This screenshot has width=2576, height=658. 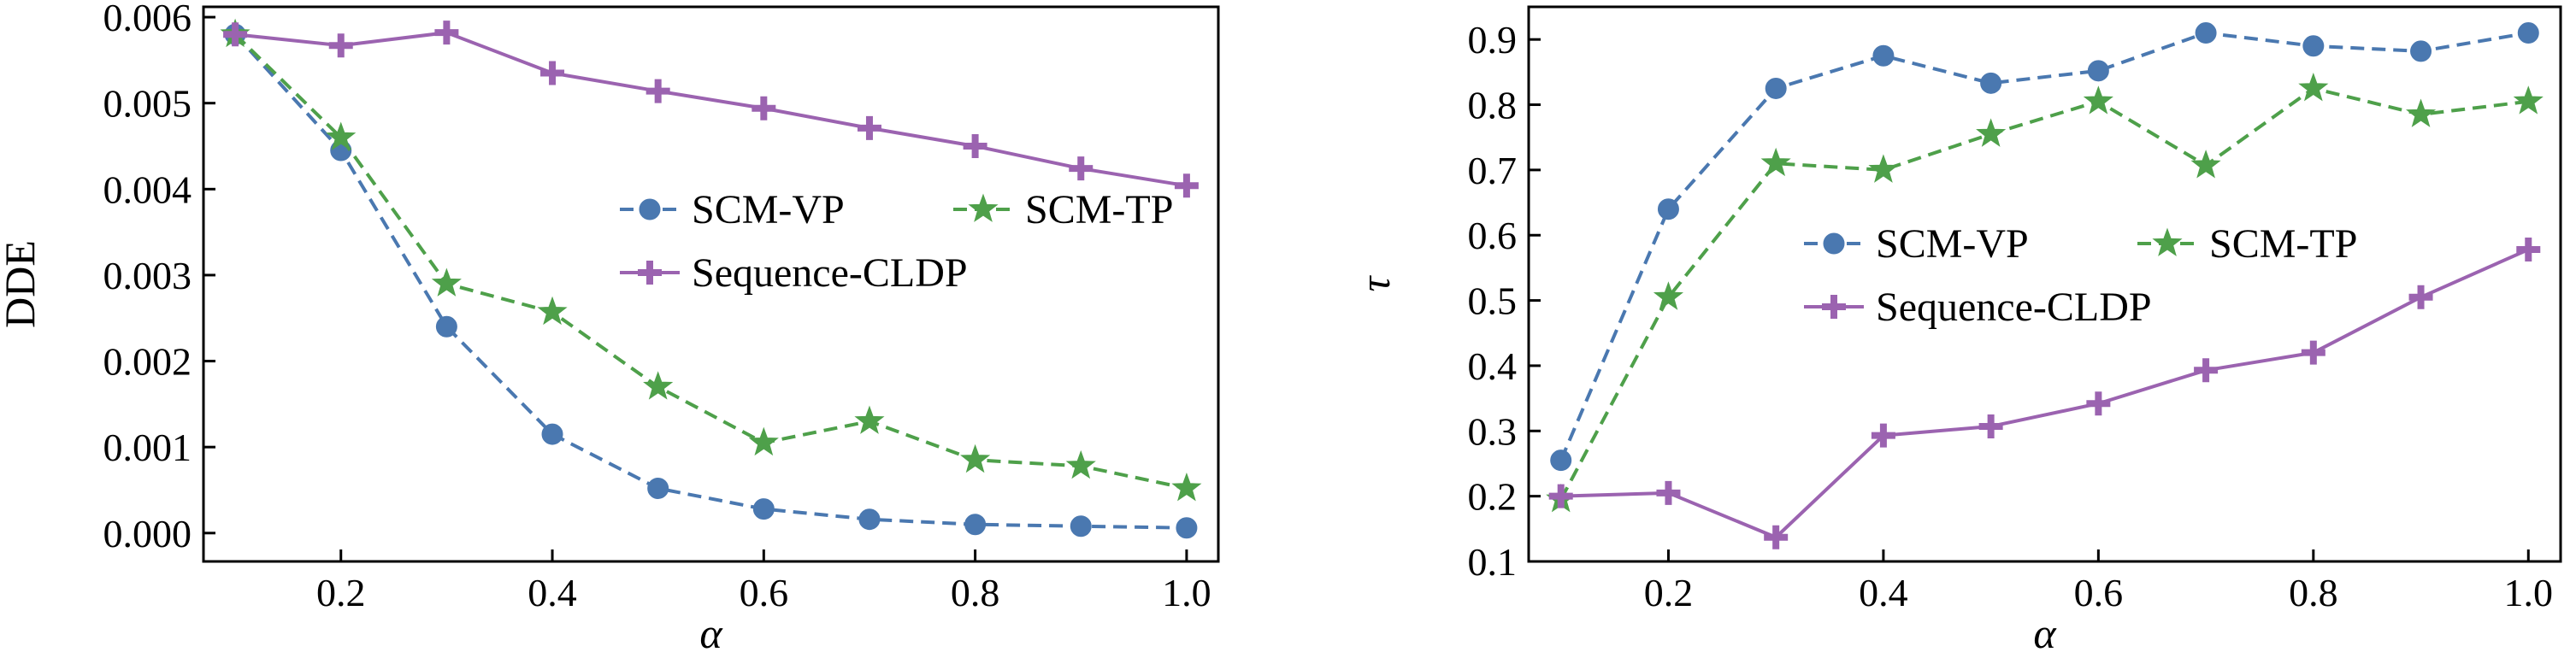 I want to click on y-tick-label: 0.4, so click(x=1493, y=366).